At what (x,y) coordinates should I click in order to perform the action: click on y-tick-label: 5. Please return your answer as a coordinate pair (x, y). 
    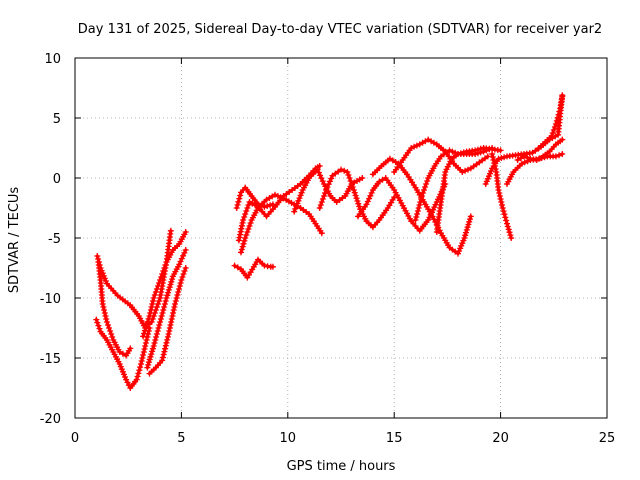
    Looking at the image, I should click on (57, 119).